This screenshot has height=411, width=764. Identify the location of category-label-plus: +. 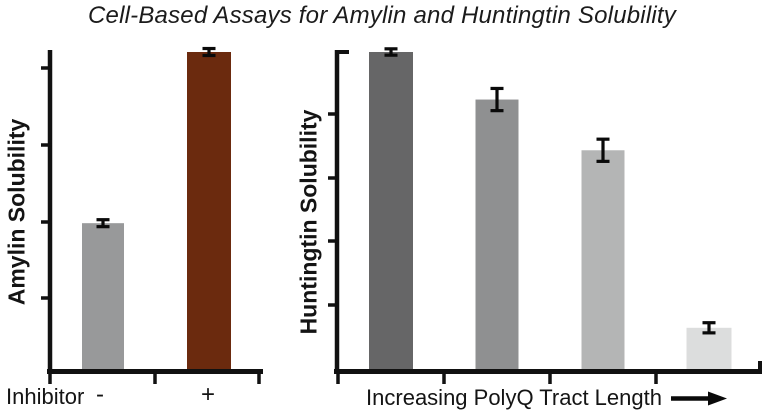
(208, 394).